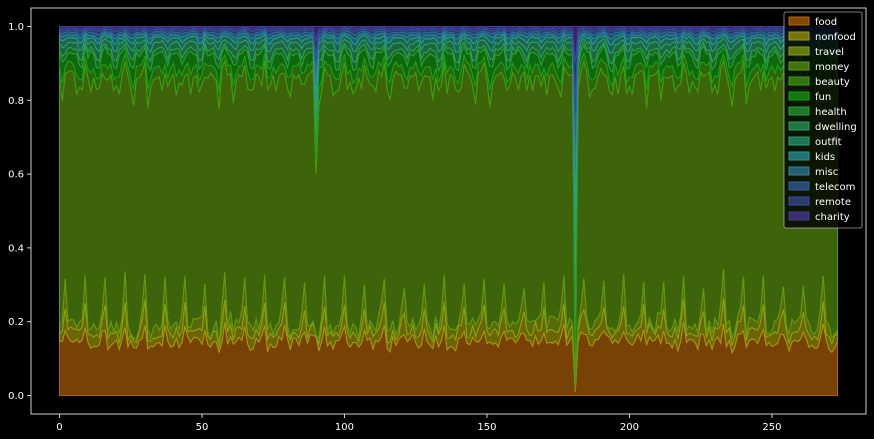 Image resolution: width=874 pixels, height=439 pixels. What do you see at coordinates (826, 172) in the screenshot?
I see `legend-label-misc: misc` at bounding box center [826, 172].